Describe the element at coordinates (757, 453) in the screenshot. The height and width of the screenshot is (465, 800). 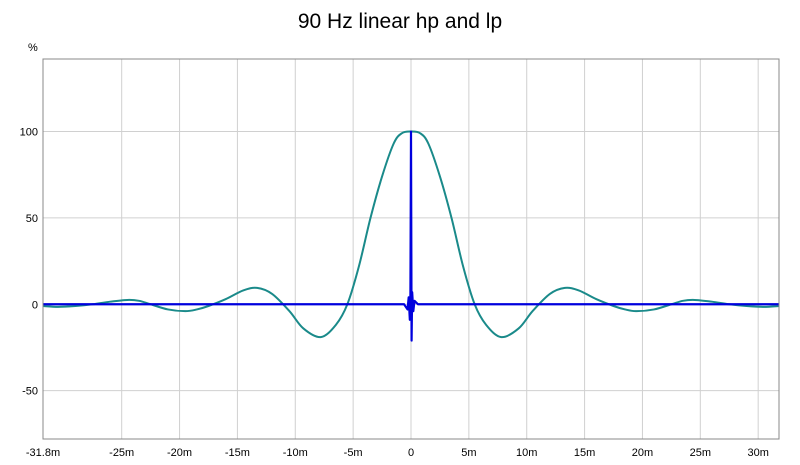
I see `x-tick-label: 30m` at that location.